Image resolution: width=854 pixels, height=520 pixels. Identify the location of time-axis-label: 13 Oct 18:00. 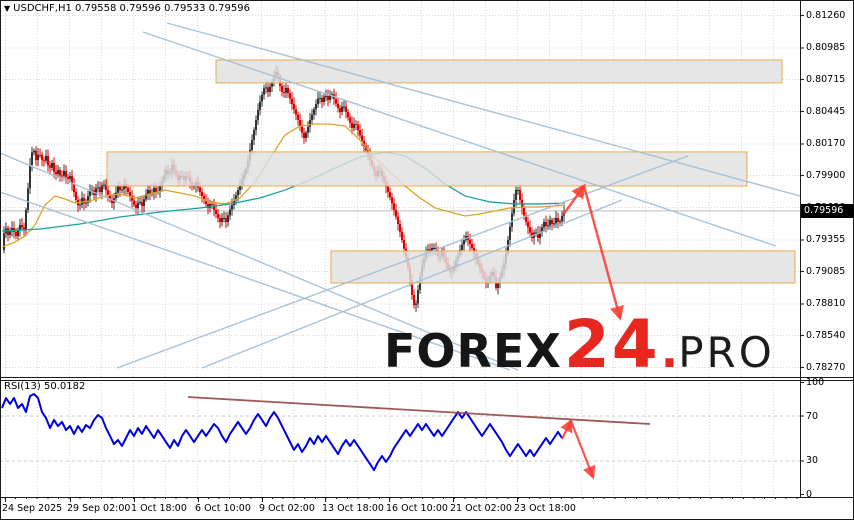
(353, 508).